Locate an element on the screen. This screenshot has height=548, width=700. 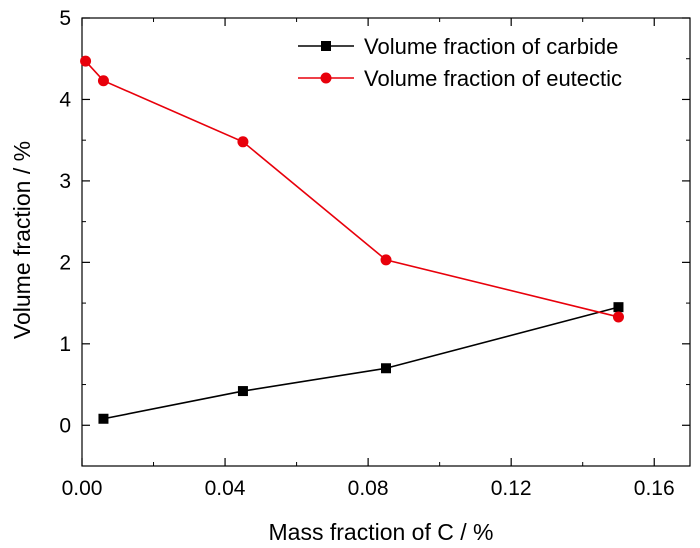
x-tick-label: 0.12 is located at coordinates (511, 488).